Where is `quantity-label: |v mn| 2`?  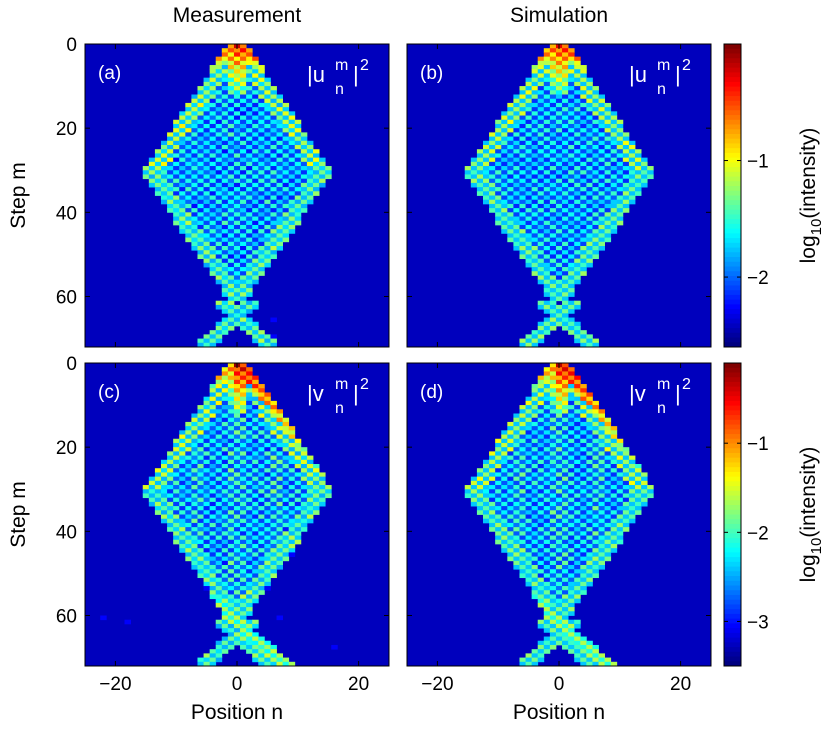
quantity-label: |v mn| 2 is located at coordinates (338, 396).